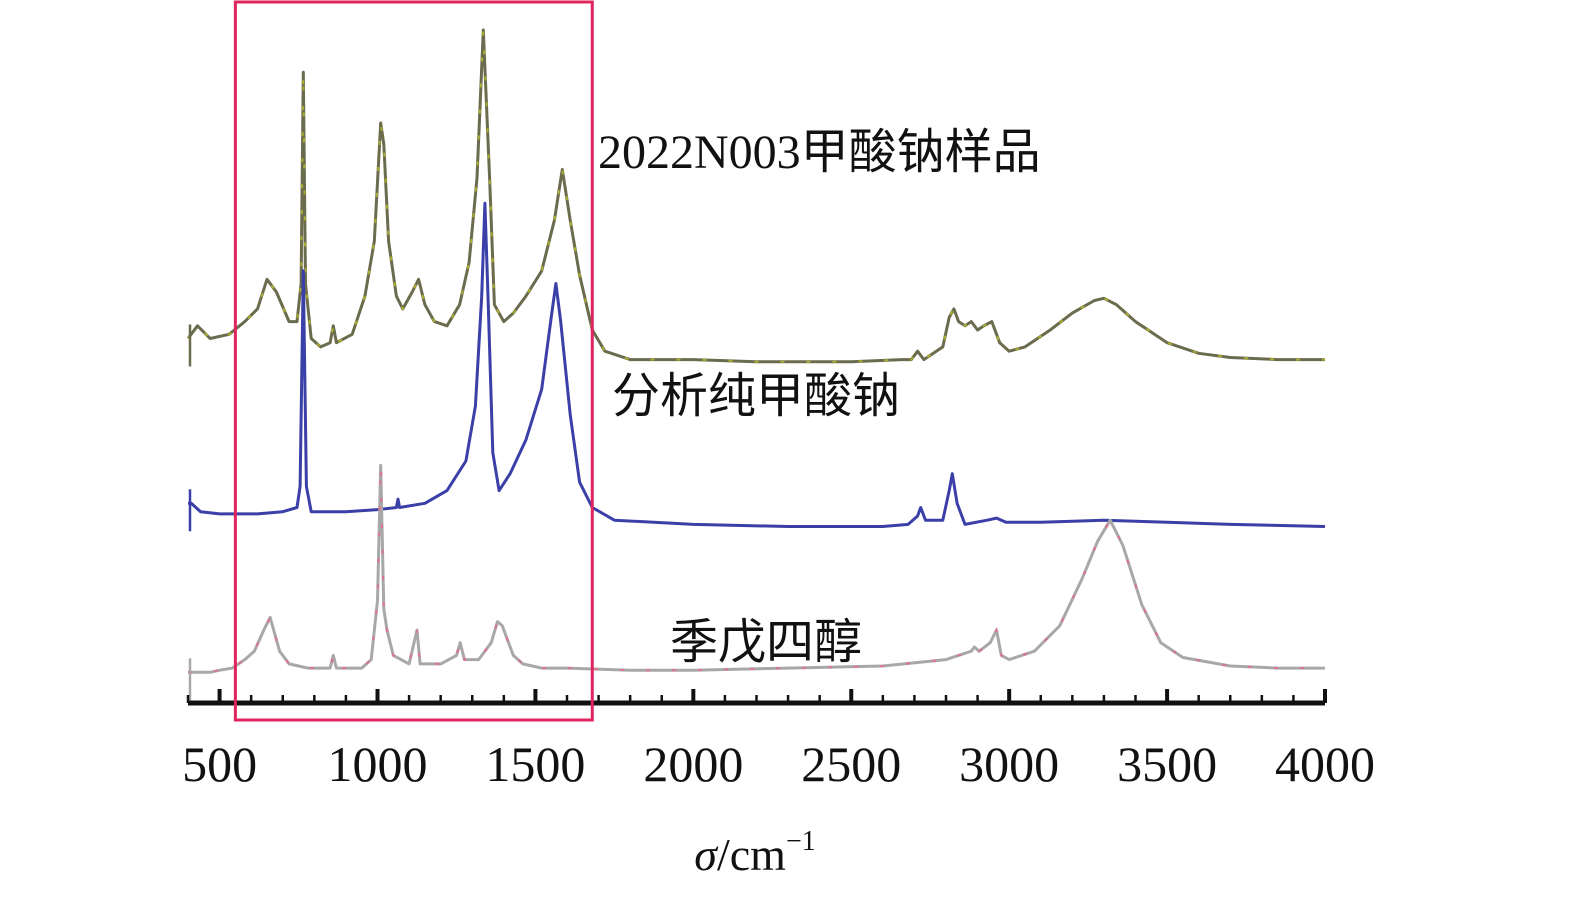 The height and width of the screenshot is (897, 1575). I want to click on x-axis-unit: /cm, so click(751, 854).